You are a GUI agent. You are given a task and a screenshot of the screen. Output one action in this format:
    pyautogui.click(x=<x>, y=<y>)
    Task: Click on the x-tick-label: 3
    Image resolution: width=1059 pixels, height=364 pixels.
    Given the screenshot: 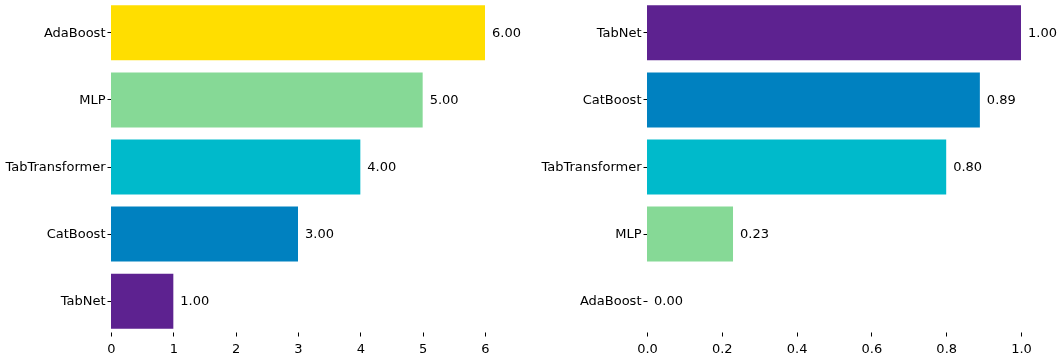 What is the action you would take?
    pyautogui.click(x=298, y=348)
    